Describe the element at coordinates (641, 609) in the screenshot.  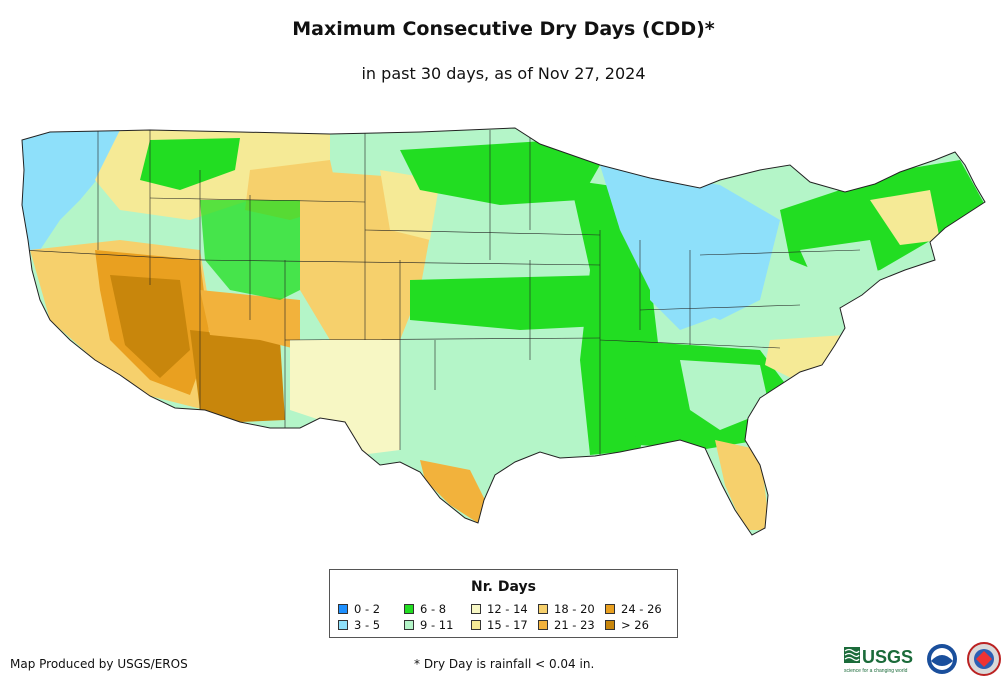
I see `legend-label: 24 - 26` at that location.